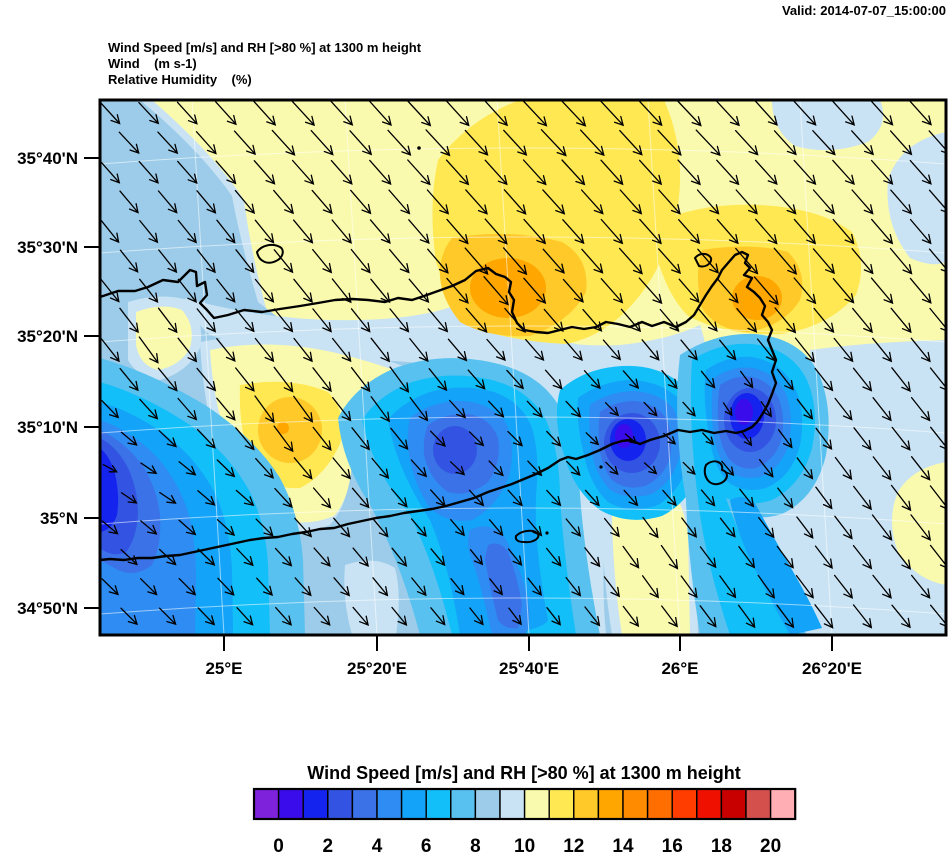 The image size is (948, 859). I want to click on plot-title-line3: Relative Humidity (%), so click(180, 79).